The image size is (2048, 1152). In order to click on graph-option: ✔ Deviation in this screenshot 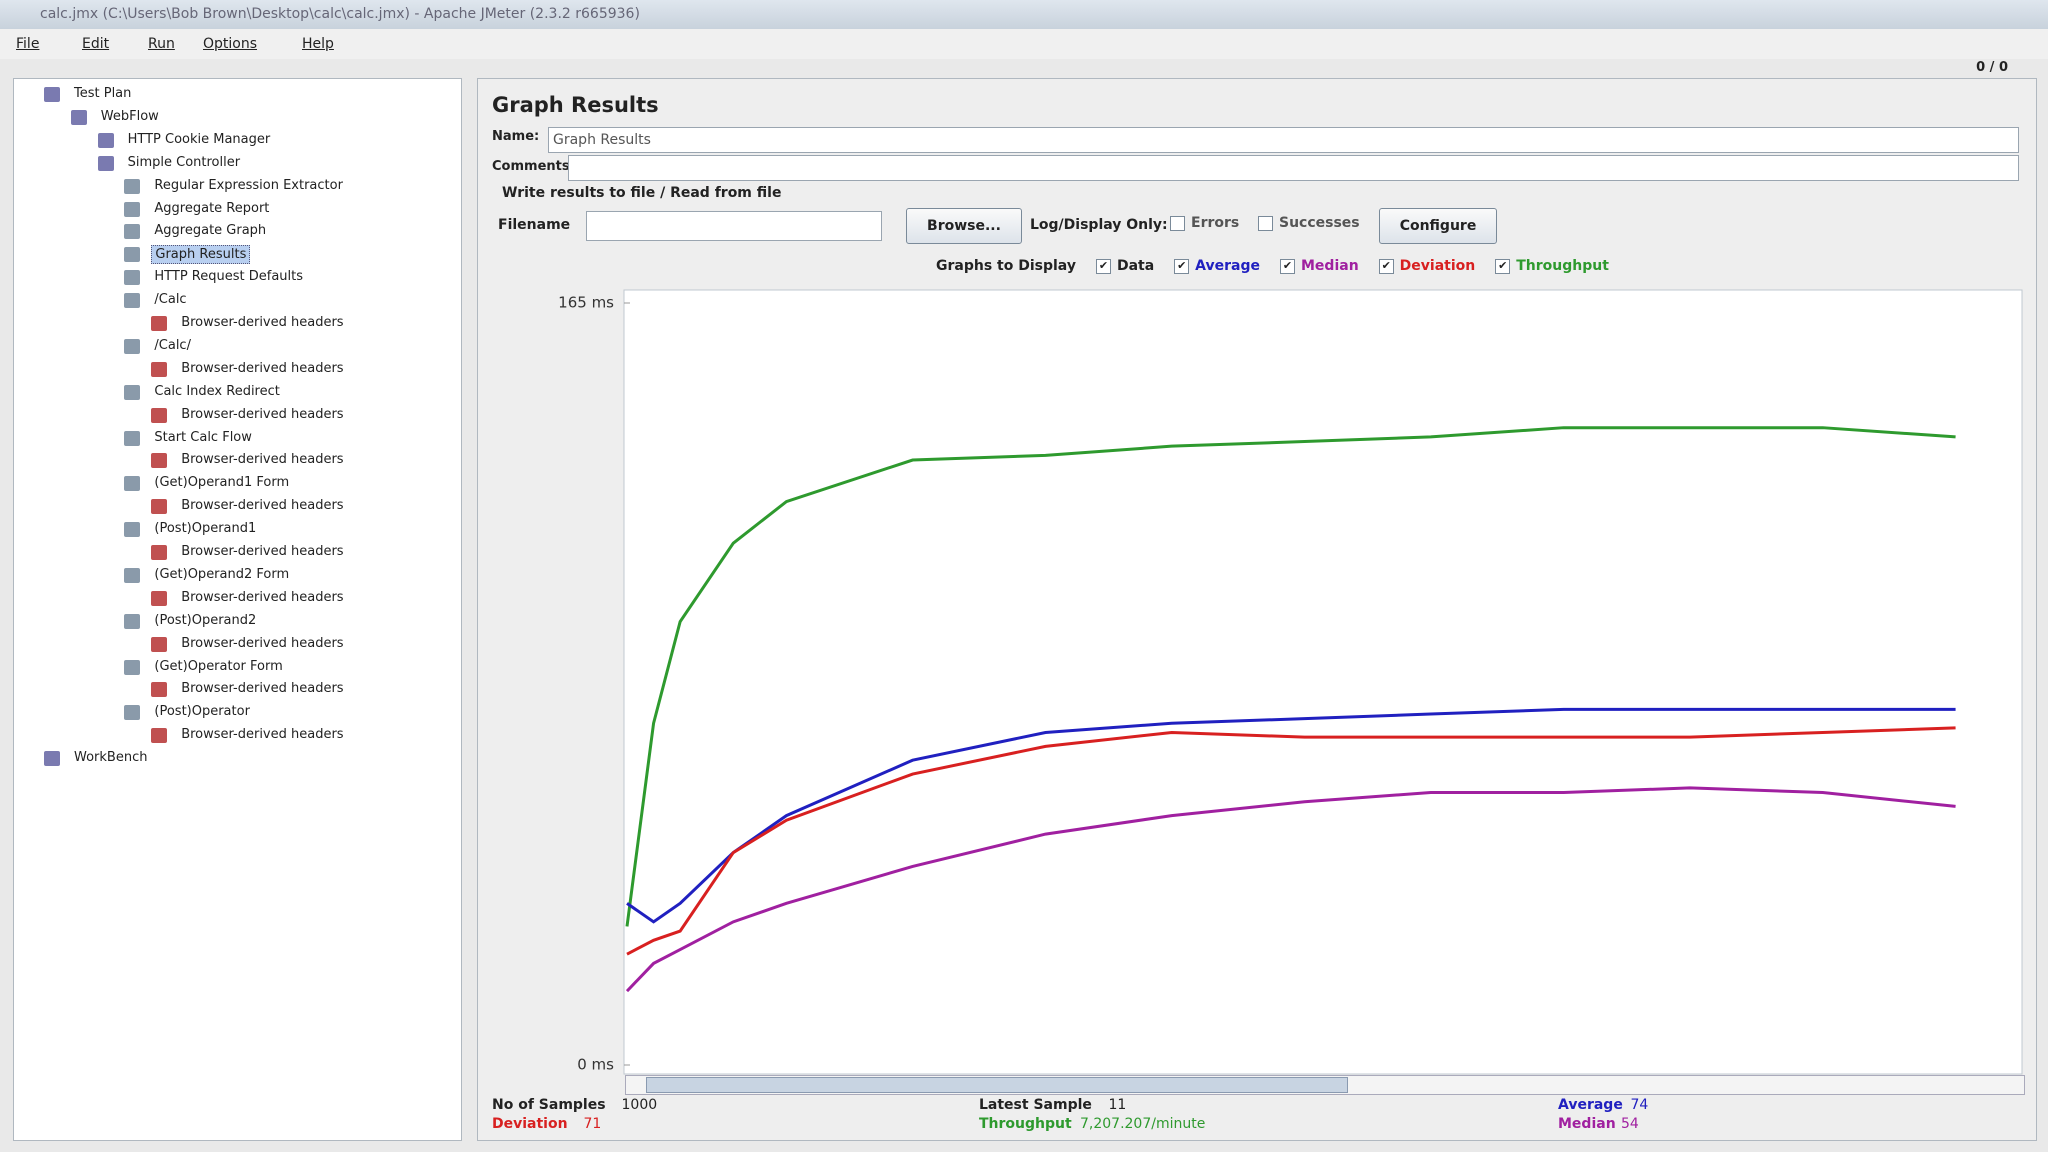, I will do `click(1427, 266)`.